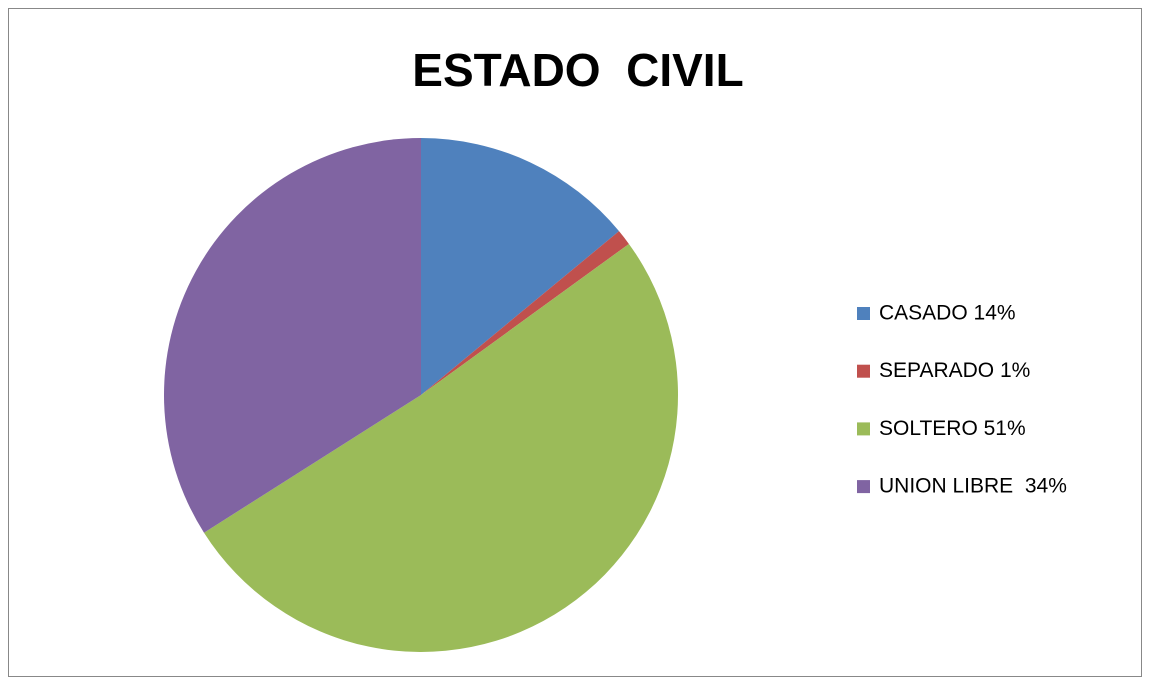 This screenshot has height=685, width=1150. I want to click on legend-label: CASADO 14%, so click(947, 313).